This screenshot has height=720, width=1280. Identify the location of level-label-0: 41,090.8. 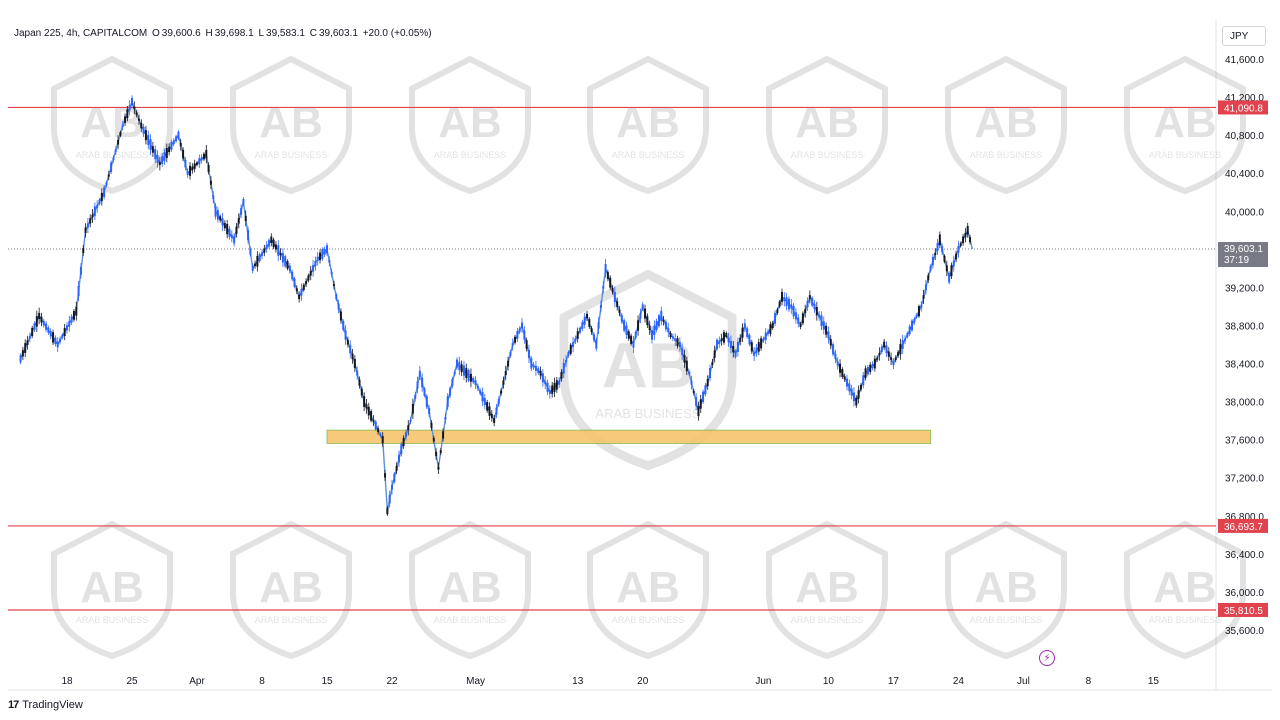
(1243, 108).